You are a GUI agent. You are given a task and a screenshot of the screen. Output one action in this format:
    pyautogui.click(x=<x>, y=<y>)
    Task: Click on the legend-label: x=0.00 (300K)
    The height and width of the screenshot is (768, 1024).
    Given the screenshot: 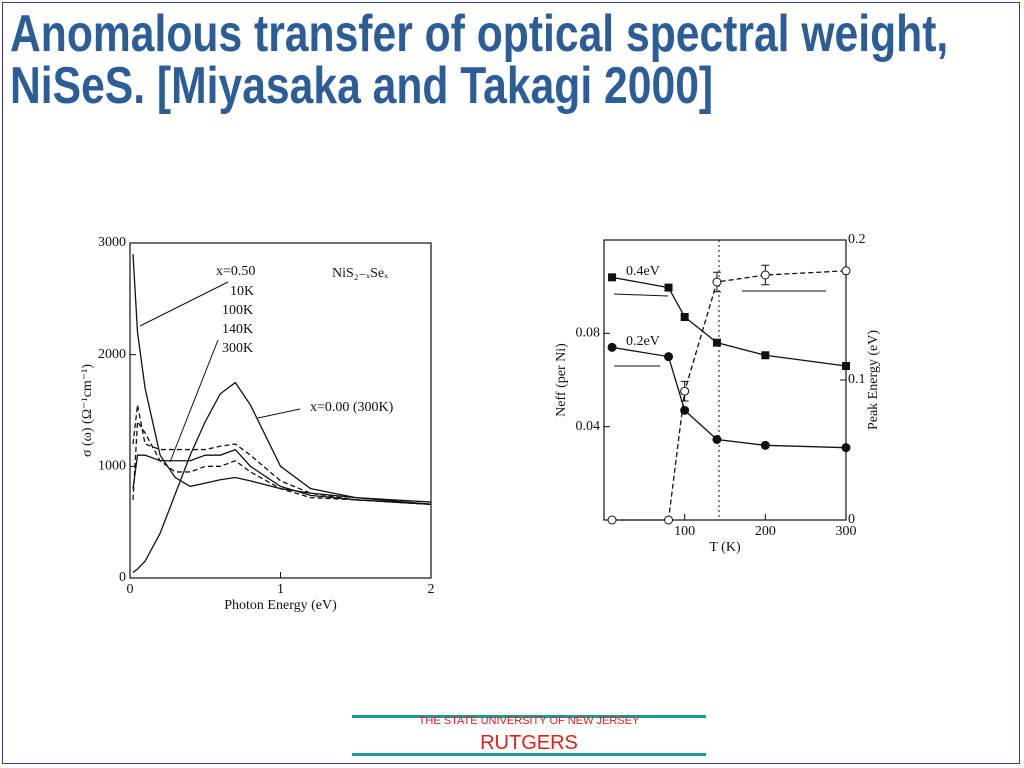 What is the action you would take?
    pyautogui.click(x=352, y=407)
    